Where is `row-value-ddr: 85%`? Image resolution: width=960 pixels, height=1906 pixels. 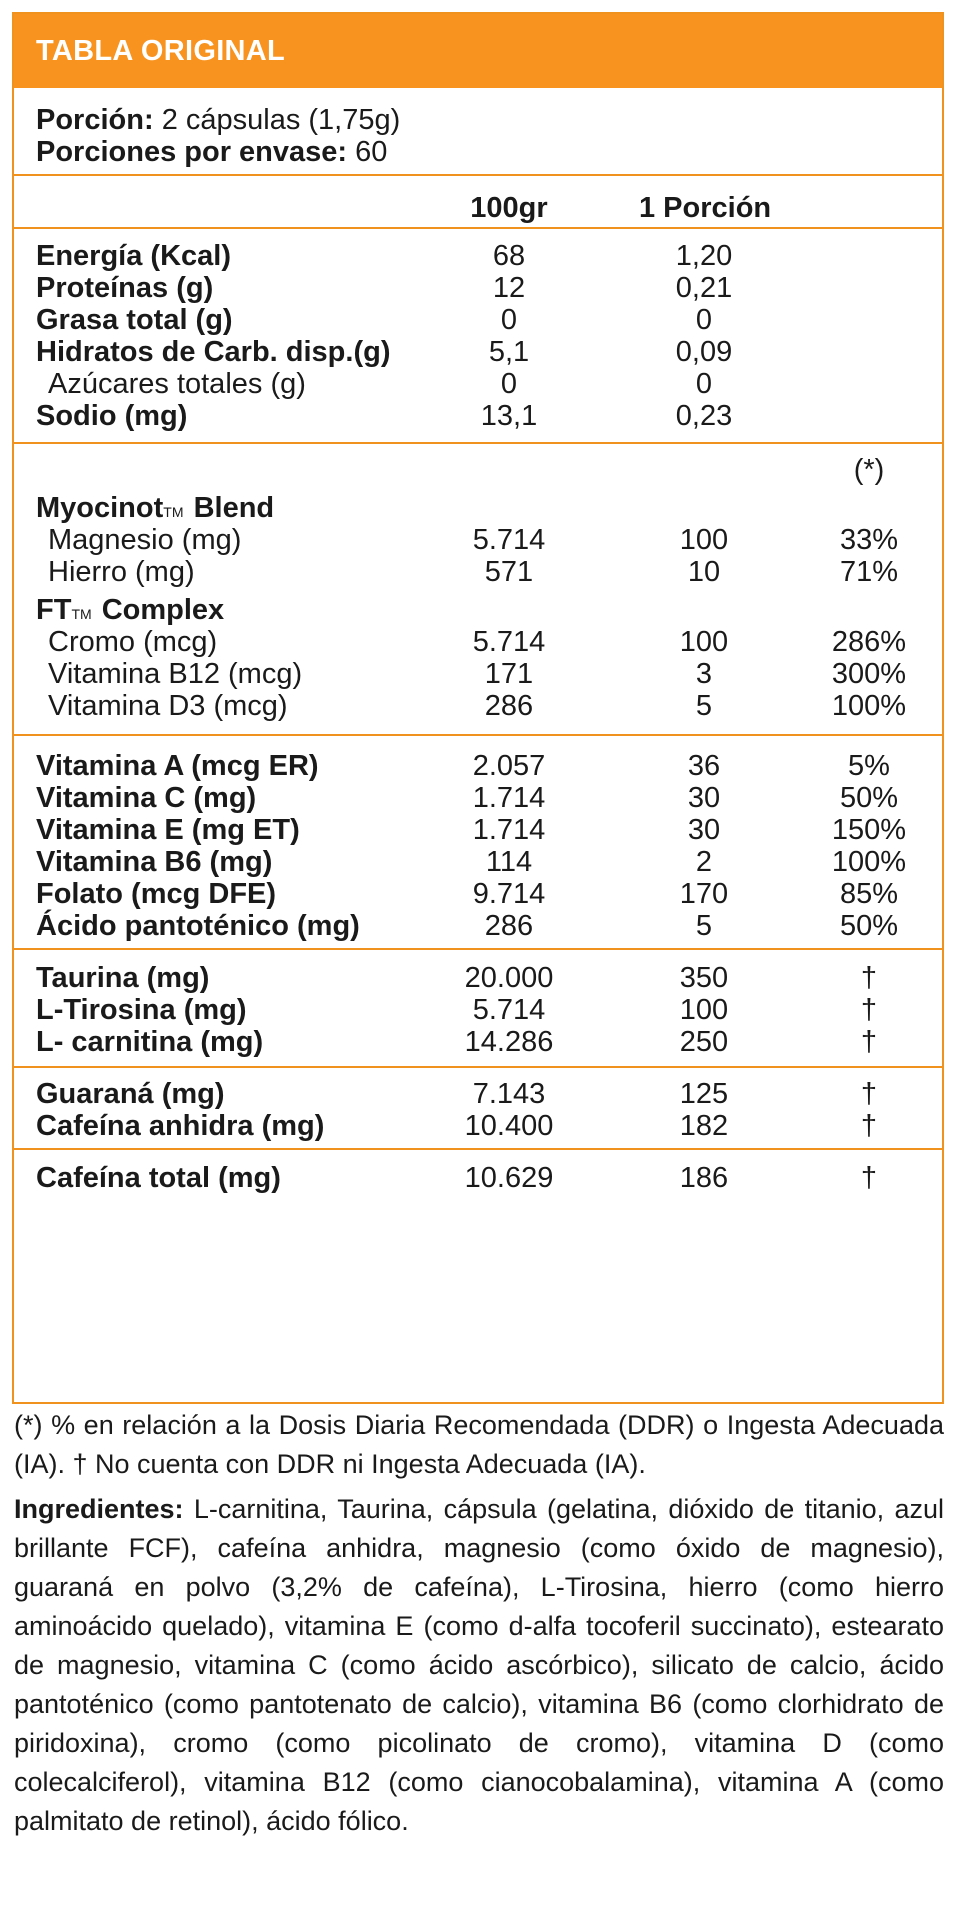
row-value-ddr: 85% is located at coordinates (869, 894).